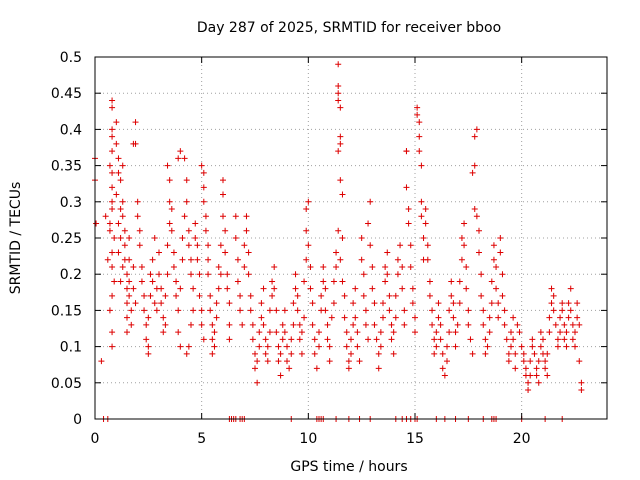  What do you see at coordinates (415, 439) in the screenshot?
I see `x-tick-label: 15` at bounding box center [415, 439].